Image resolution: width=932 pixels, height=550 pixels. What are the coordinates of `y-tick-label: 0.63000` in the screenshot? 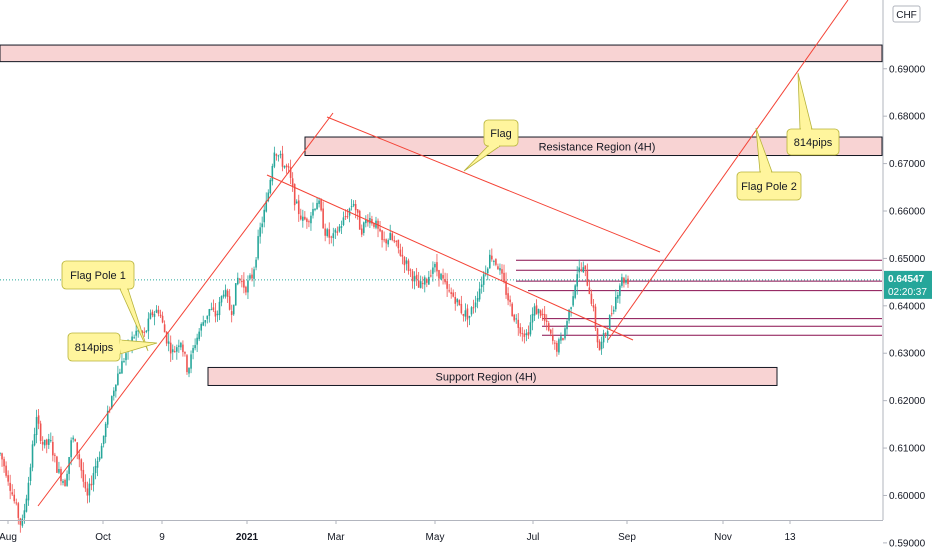 It's located at (907, 354).